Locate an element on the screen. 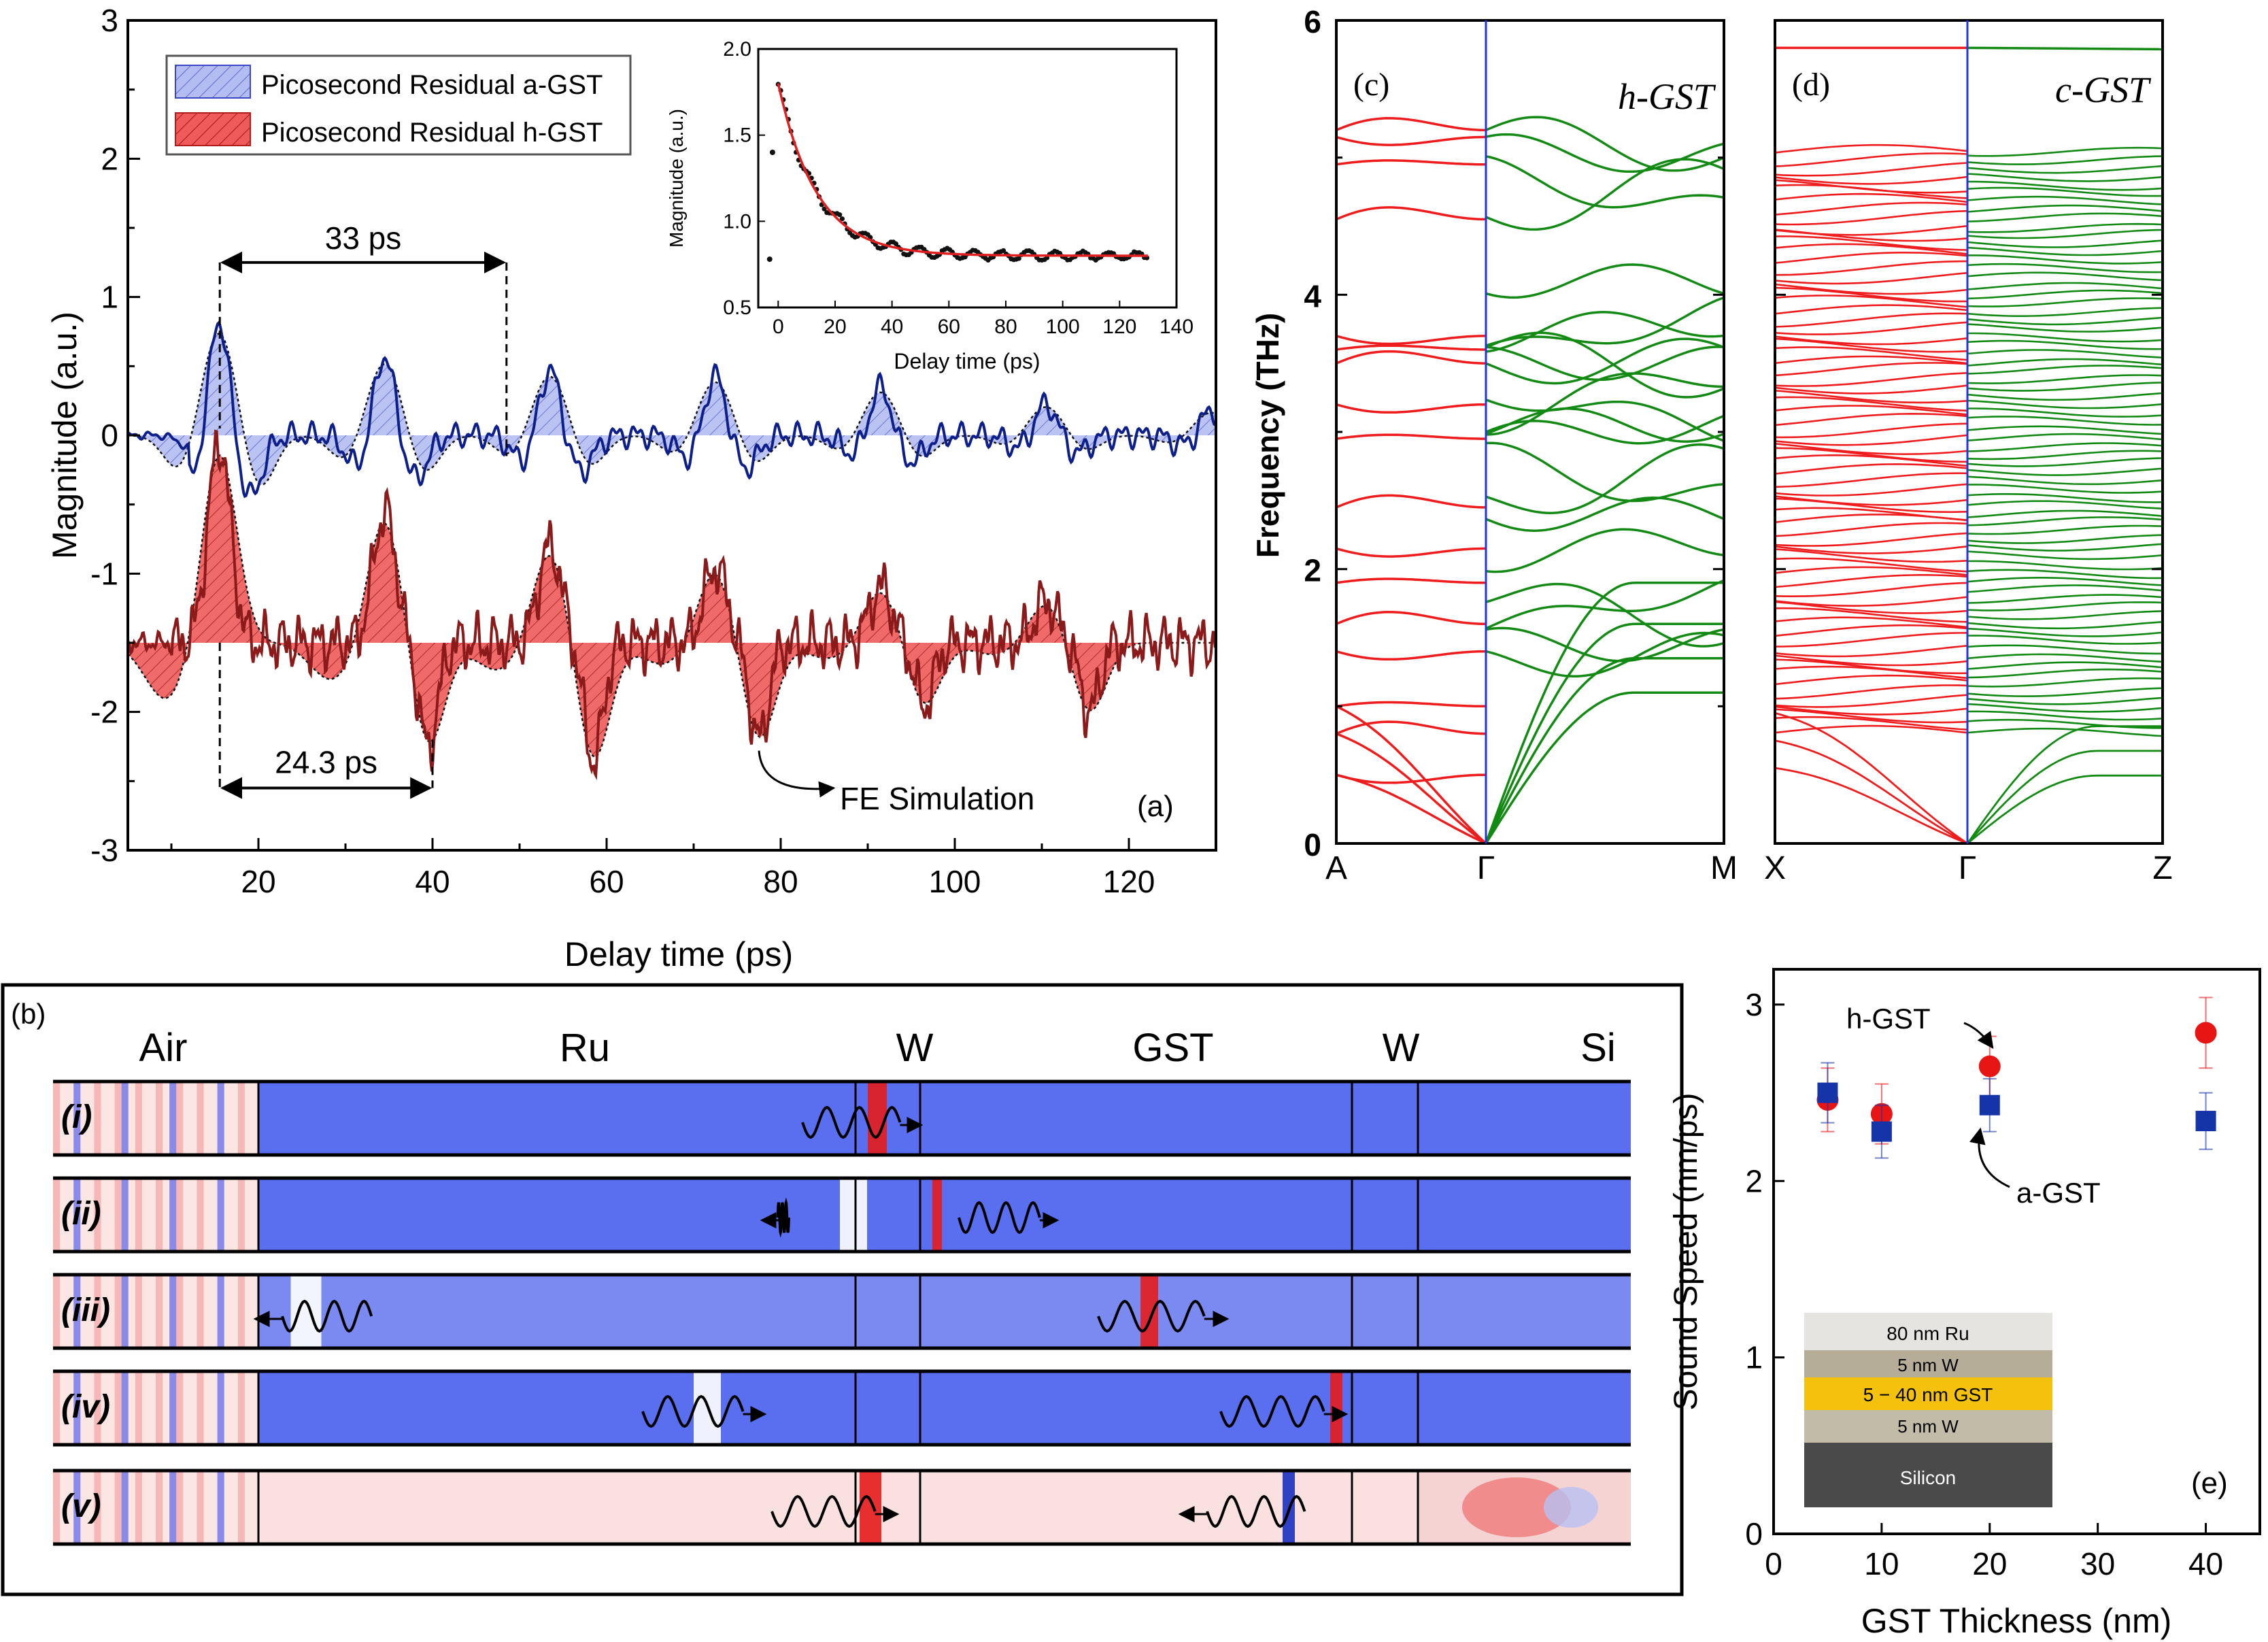  stack-label-w-bottom: 5 nm W is located at coordinates (1928, 1426).